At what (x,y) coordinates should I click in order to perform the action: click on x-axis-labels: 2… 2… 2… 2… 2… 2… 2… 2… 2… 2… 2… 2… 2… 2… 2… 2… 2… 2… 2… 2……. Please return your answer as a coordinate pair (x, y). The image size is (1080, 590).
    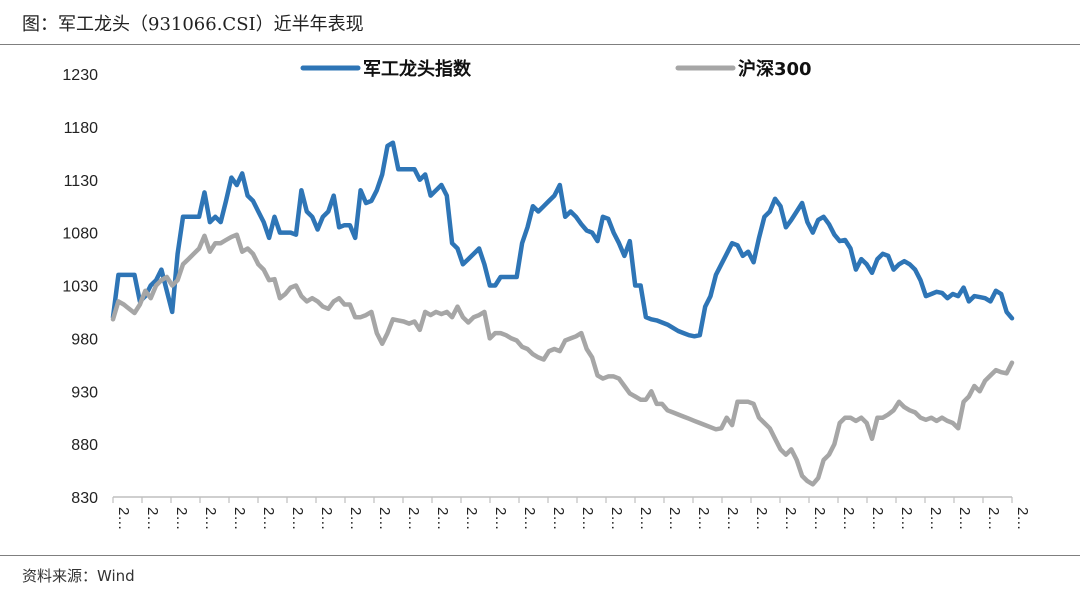
    Looking at the image, I should click on (573, 518).